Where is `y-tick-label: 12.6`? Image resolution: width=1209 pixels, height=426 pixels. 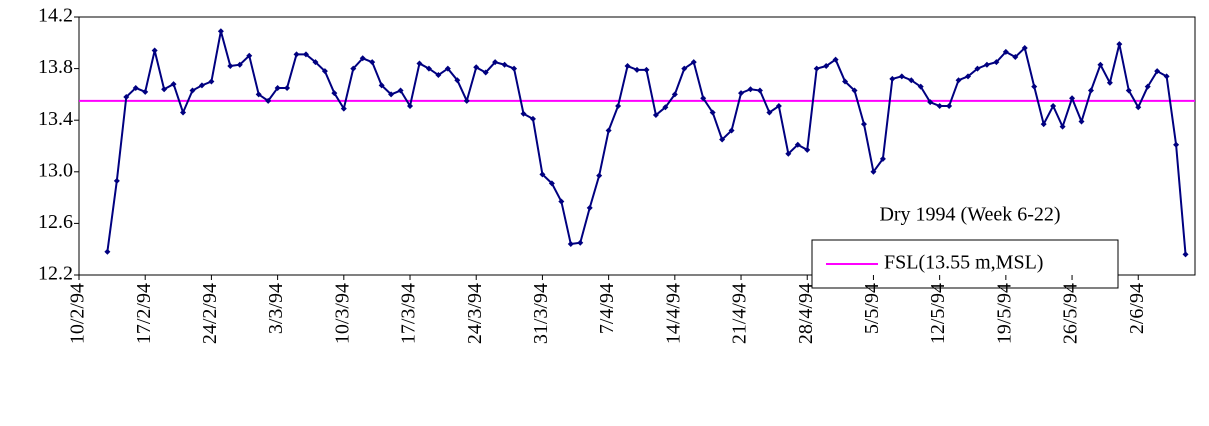 y-tick-label: 12.6 is located at coordinates (55, 222).